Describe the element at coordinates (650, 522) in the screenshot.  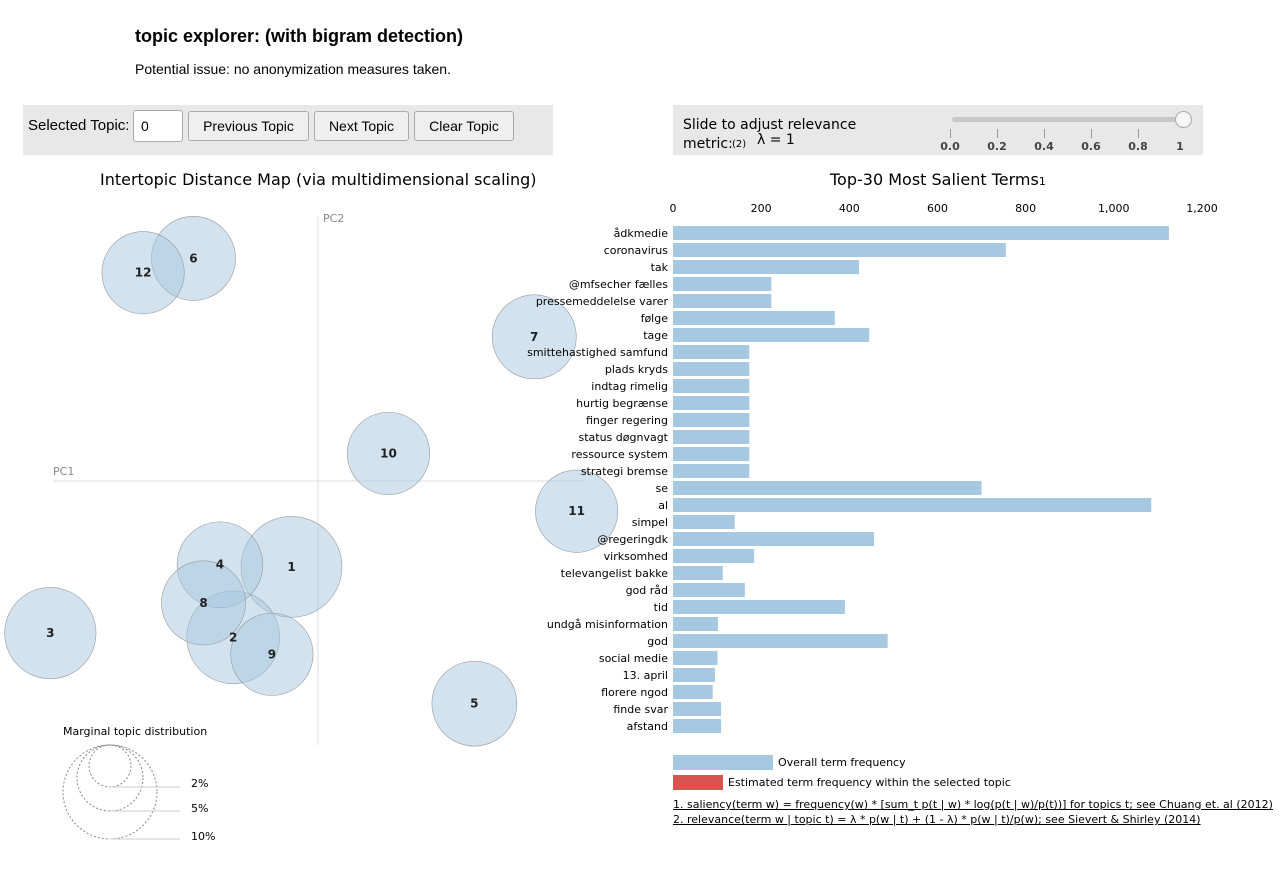
I see `bar-term-label: simpel` at that location.